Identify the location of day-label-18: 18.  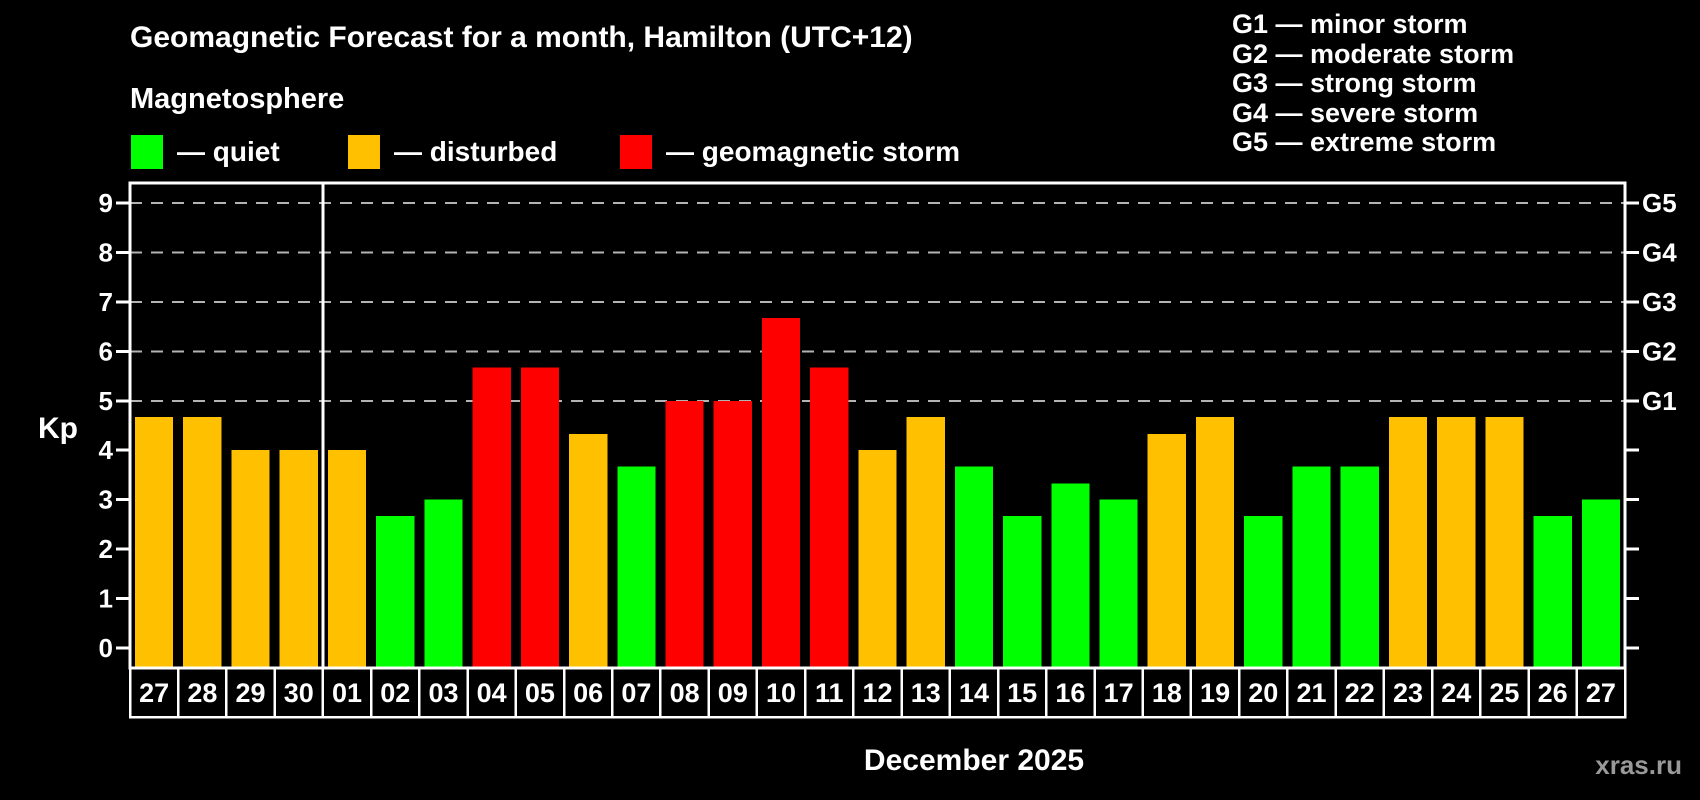
(1167, 693).